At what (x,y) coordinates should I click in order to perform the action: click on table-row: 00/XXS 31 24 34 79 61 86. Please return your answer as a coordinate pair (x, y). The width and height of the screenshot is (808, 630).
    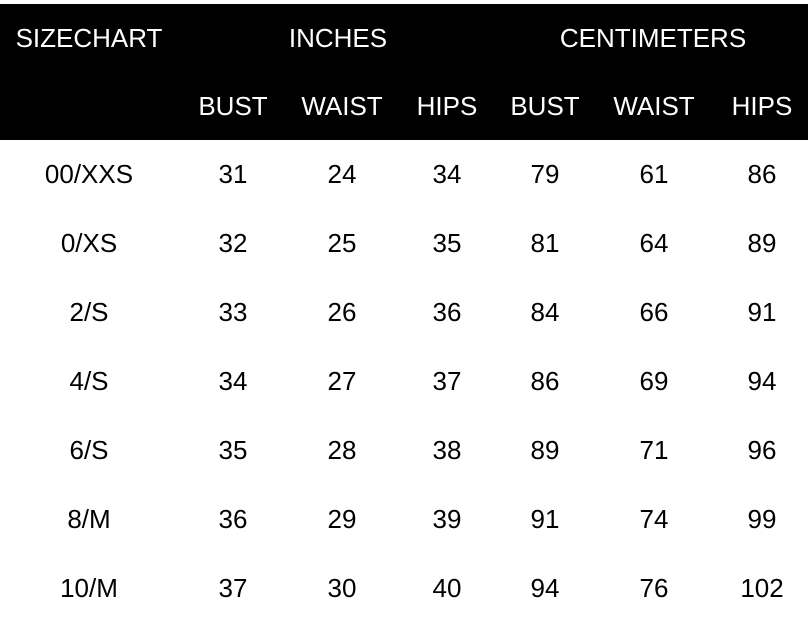
    Looking at the image, I should click on (404, 174).